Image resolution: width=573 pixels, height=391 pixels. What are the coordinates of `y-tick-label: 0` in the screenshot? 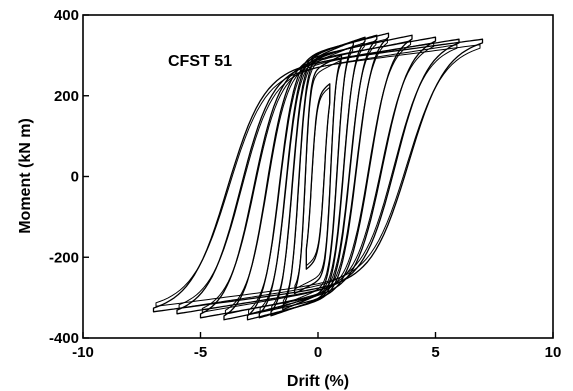 It's located at (75, 177).